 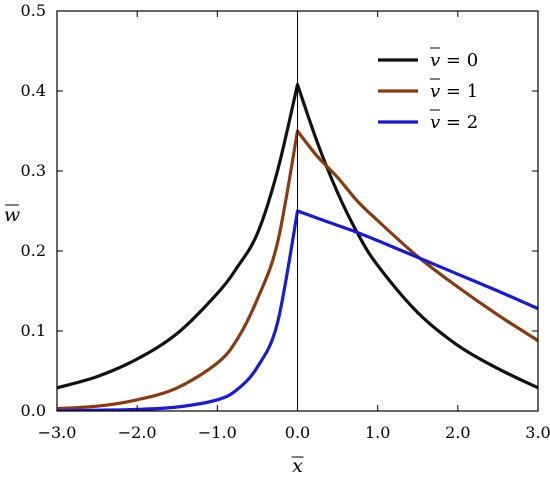 I want to click on y-axis-label: w, so click(x=12, y=215).